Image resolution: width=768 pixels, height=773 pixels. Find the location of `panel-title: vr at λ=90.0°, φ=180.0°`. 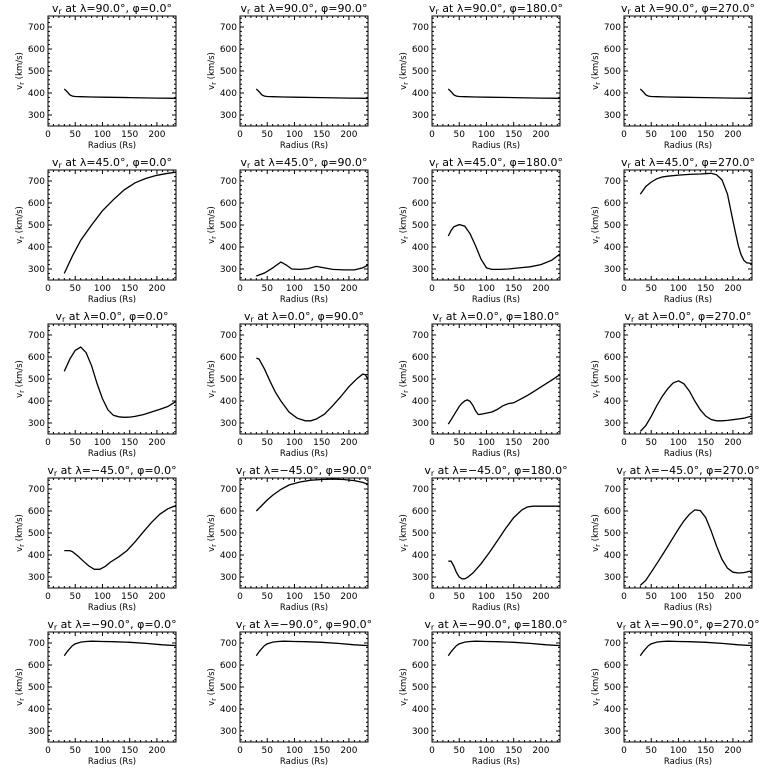

panel-title: vr at λ=90.0°, φ=180.0° is located at coordinates (496, 9).